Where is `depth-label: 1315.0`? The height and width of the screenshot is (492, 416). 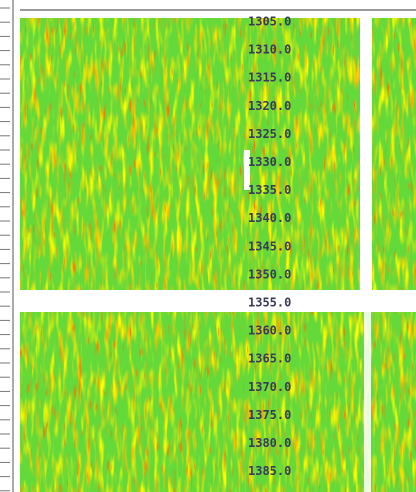 depth-label: 1315.0 is located at coordinates (269, 78).